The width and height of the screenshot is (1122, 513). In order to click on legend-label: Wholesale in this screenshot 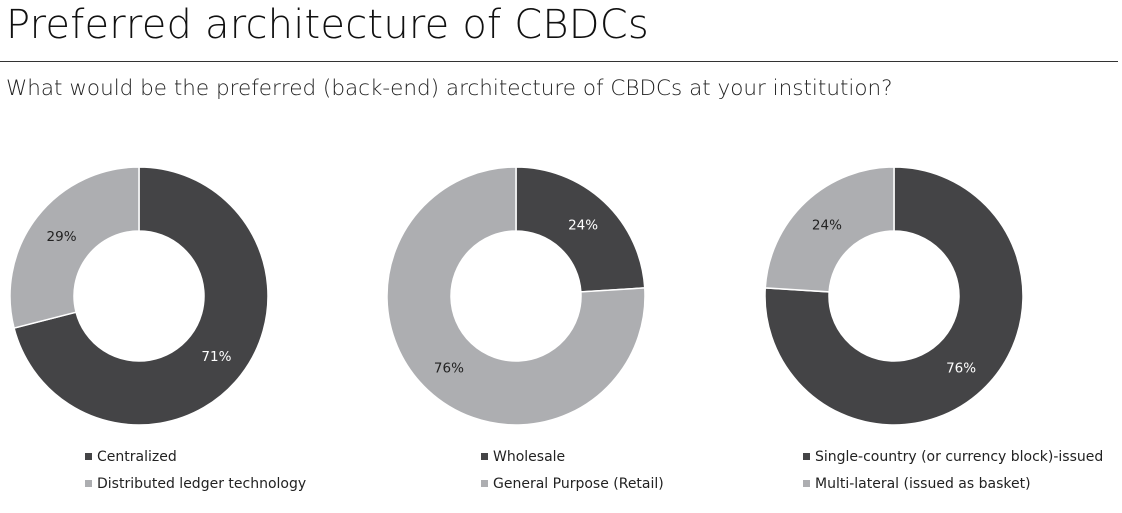, I will do `click(529, 456)`.